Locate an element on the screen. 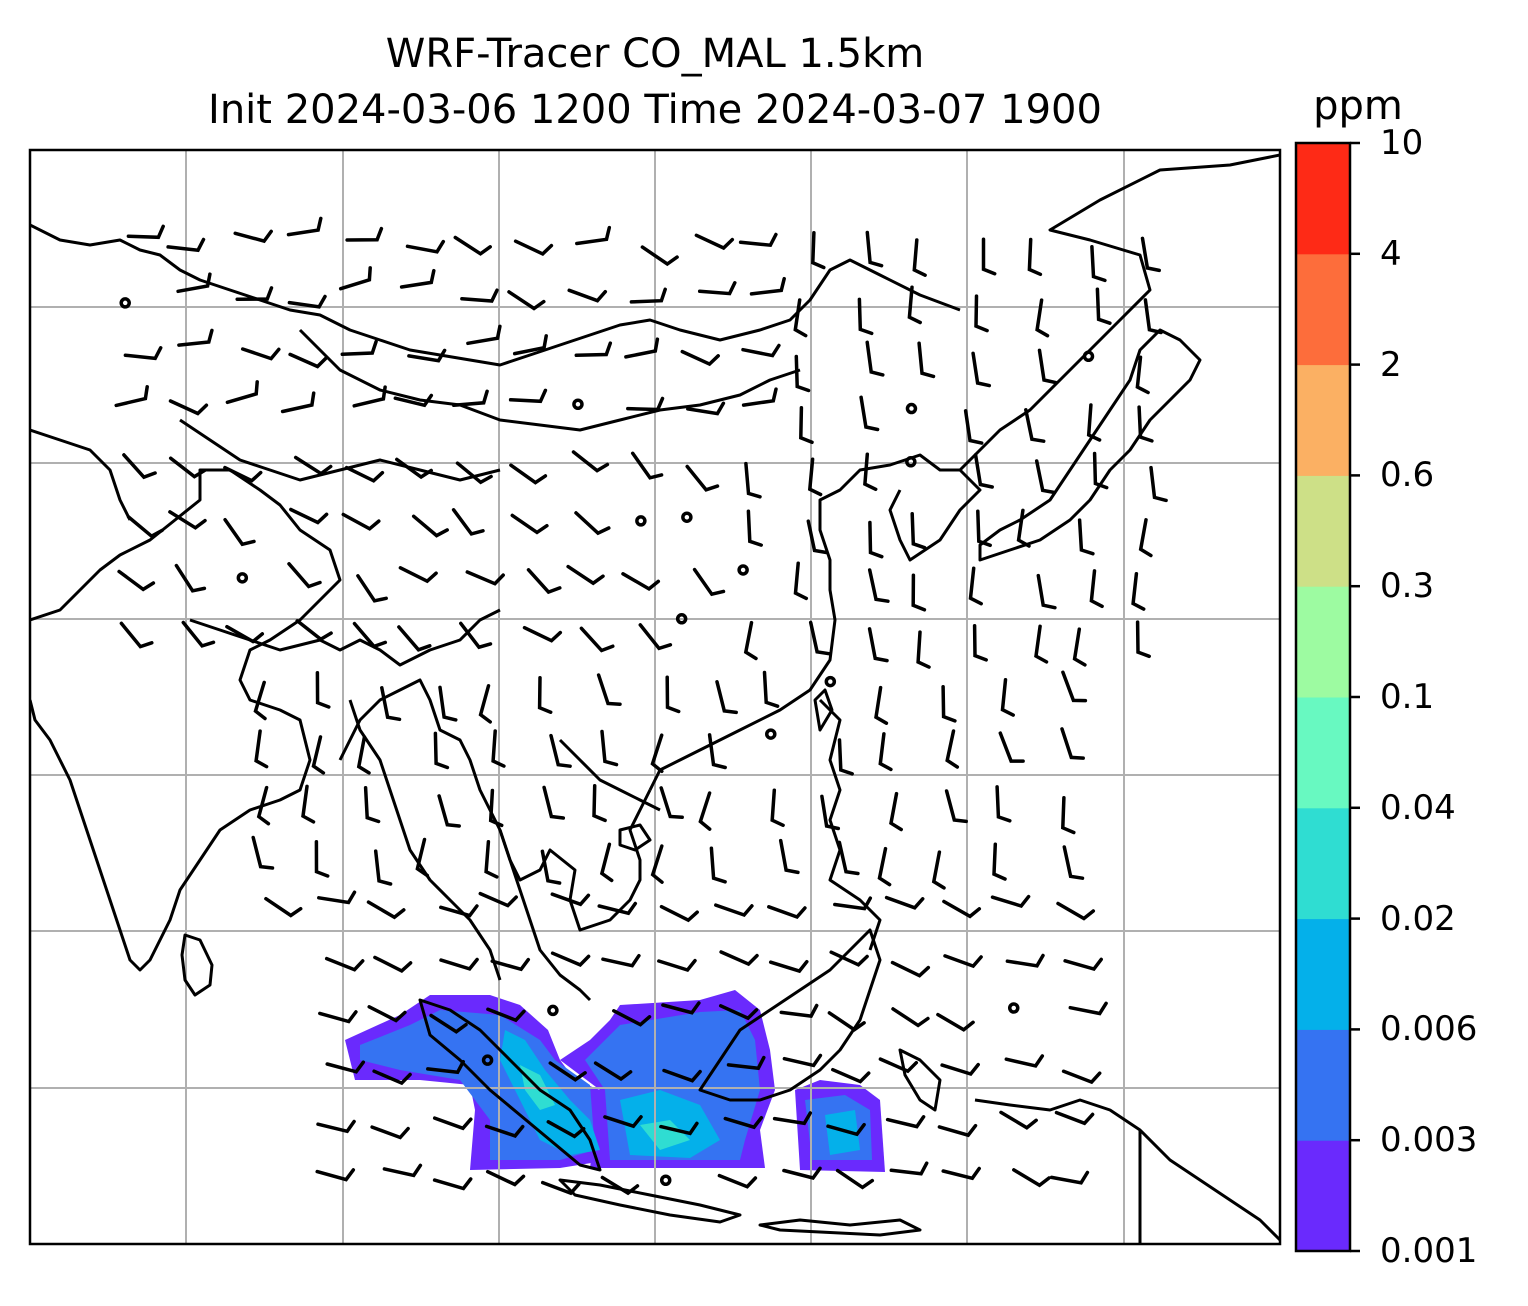 This screenshot has width=1528, height=1306. coast-sumatra is located at coordinates (510, 1085).